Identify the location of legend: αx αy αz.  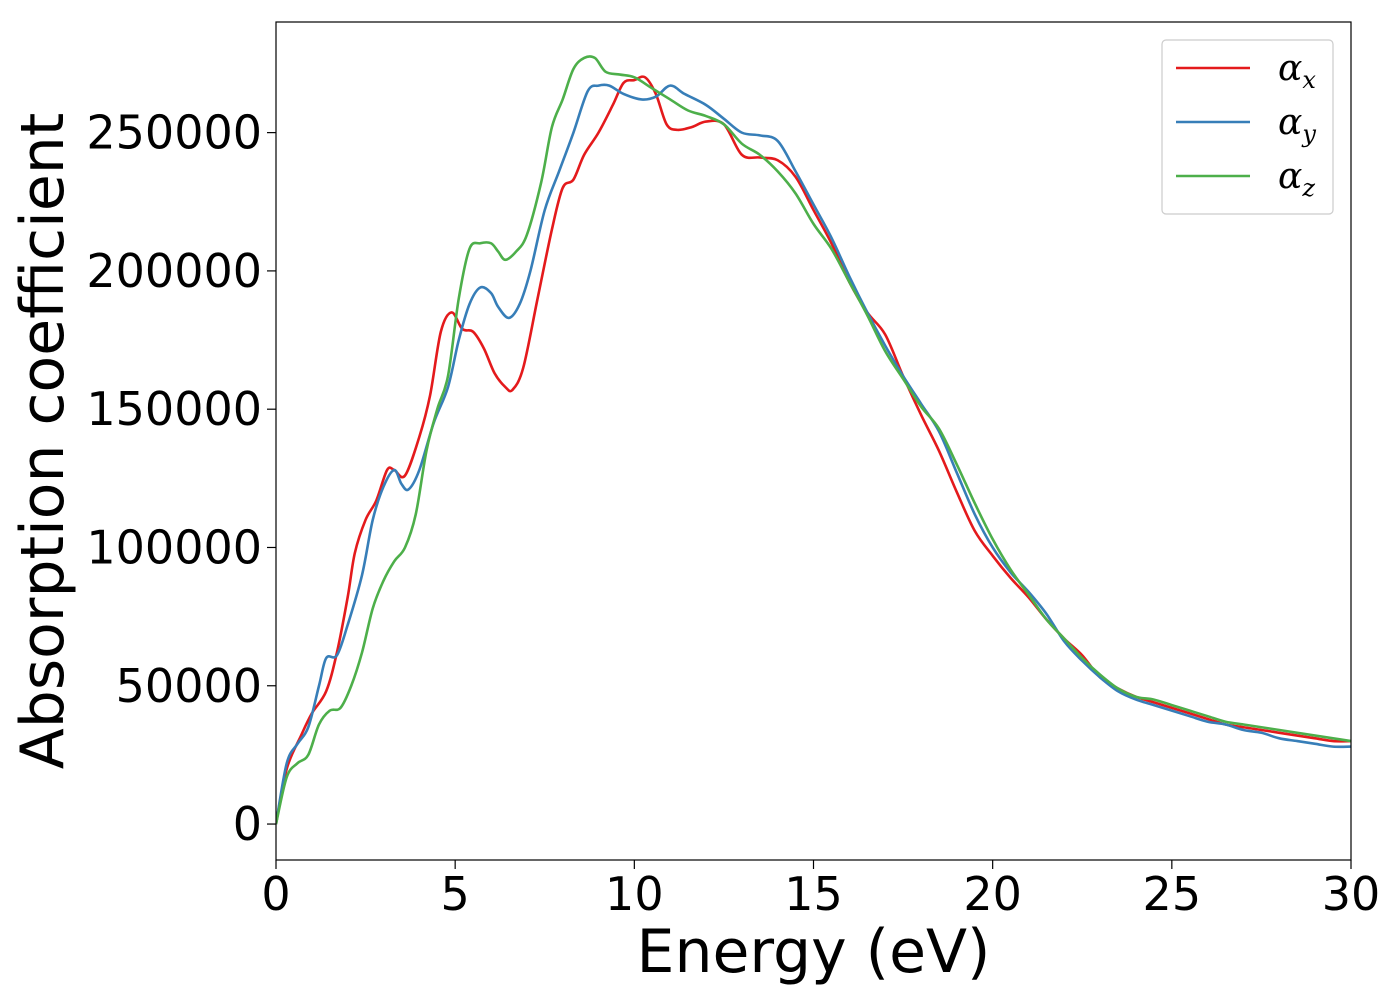
(1247, 127).